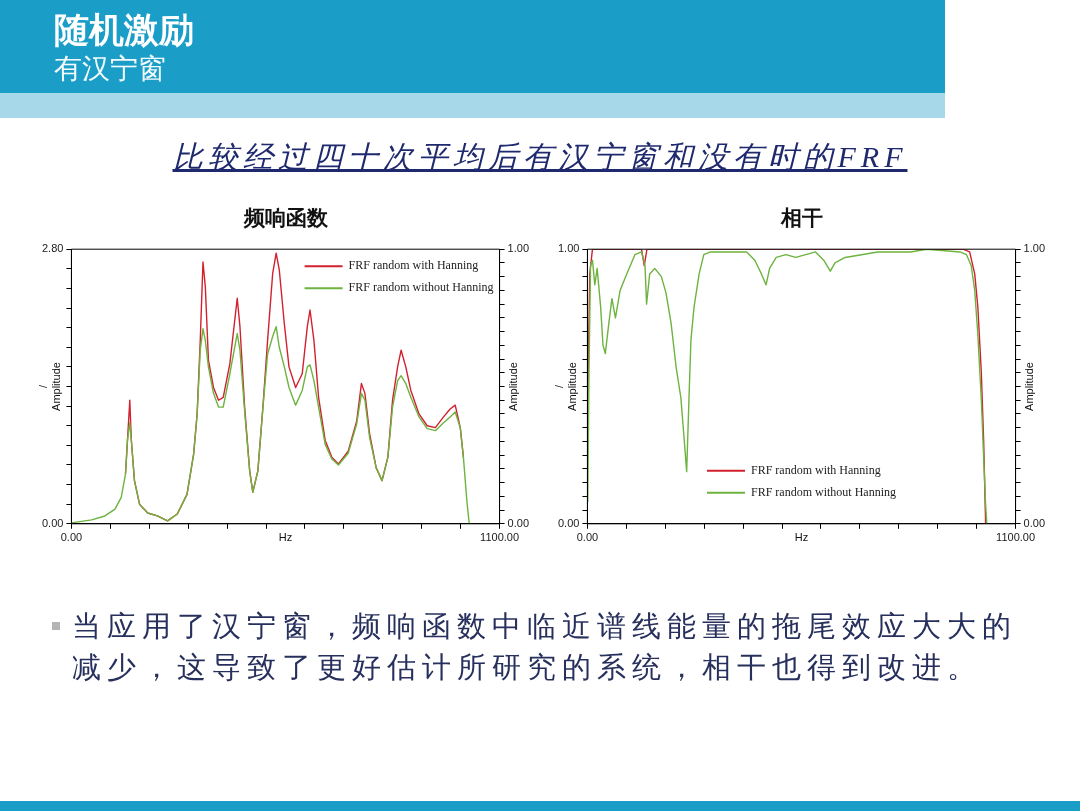 This screenshot has height=811, width=1080. Describe the element at coordinates (110, 69) in the screenshot. I see `text: 有汉宁窗` at that location.